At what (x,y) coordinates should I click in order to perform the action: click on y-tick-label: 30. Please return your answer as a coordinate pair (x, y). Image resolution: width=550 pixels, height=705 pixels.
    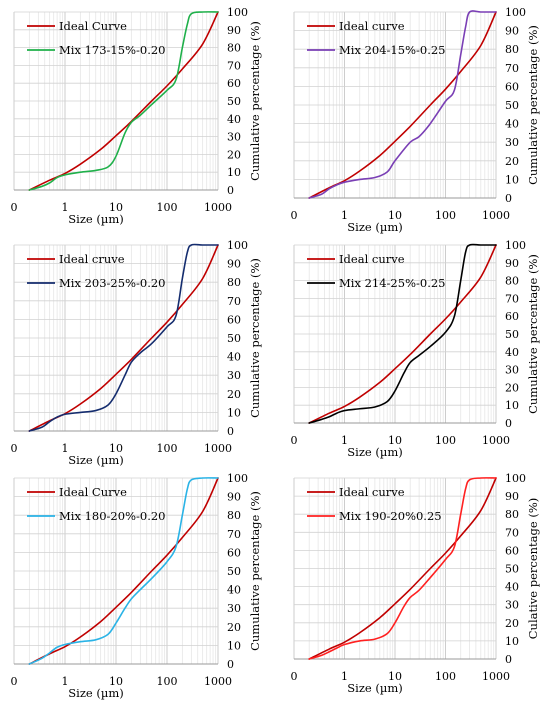
    Looking at the image, I should click on (512, 605).